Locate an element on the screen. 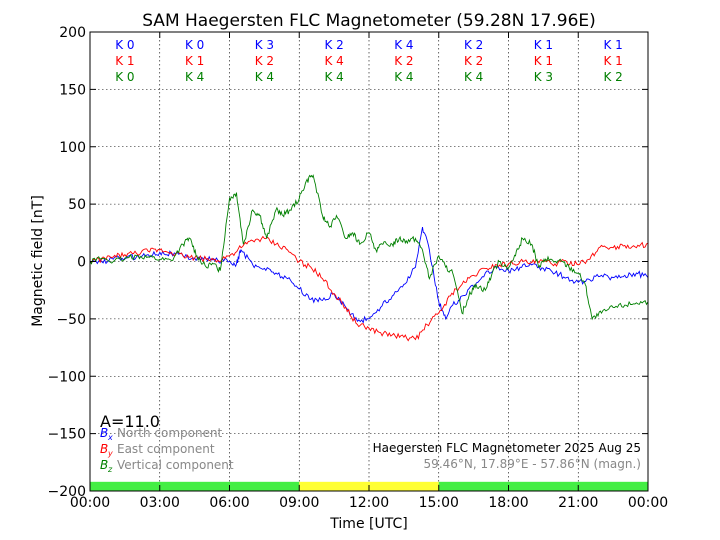 The image size is (720, 540). y-tick-label: 0 is located at coordinates (81, 263).